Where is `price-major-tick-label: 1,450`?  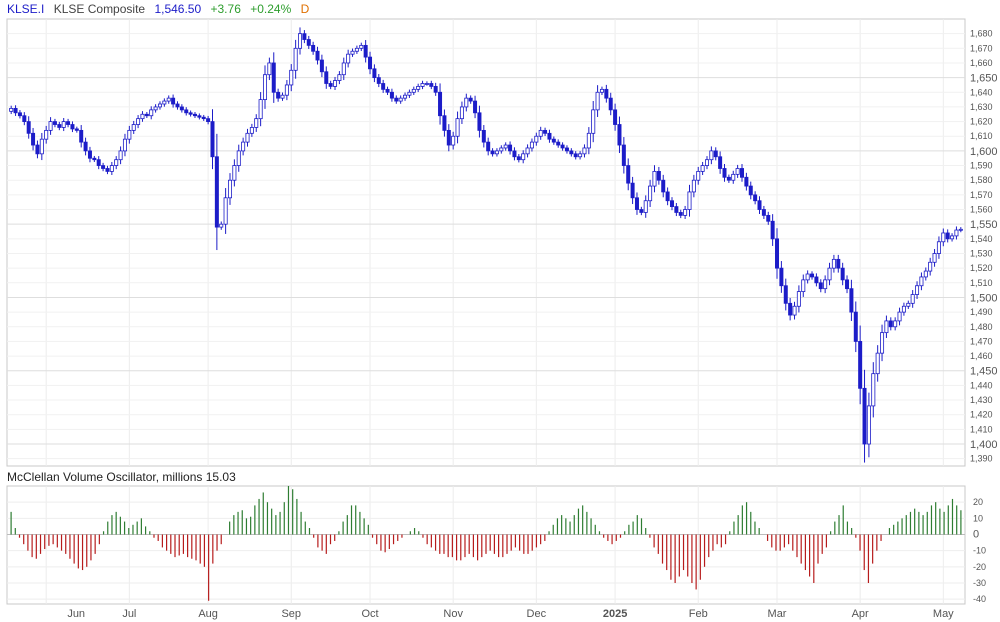 price-major-tick-label: 1,450 is located at coordinates (984, 372).